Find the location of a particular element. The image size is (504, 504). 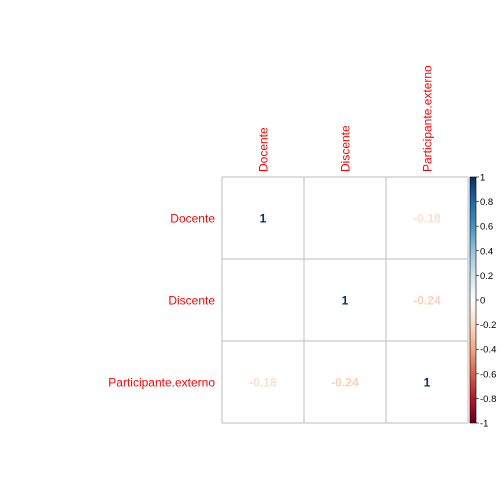

row-labels: Docente Discente Participante.externo is located at coordinates (161, 301).